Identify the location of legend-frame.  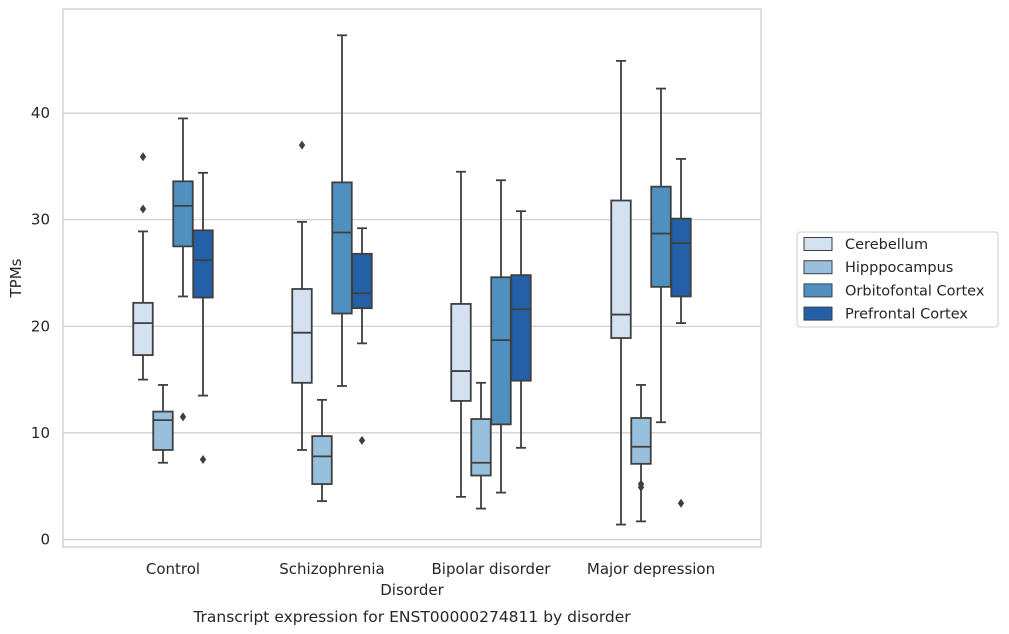
(897, 279).